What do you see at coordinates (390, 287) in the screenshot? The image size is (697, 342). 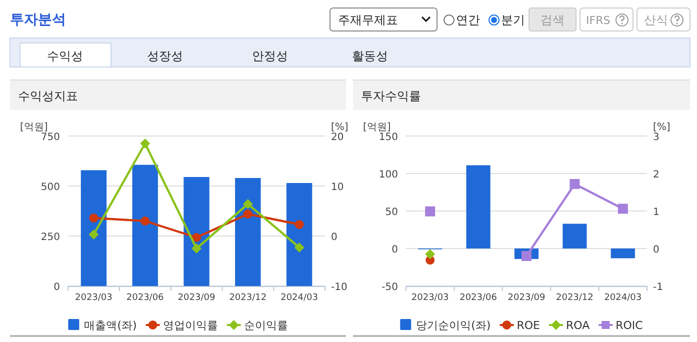 I see `y-tick-label: -50` at bounding box center [390, 287].